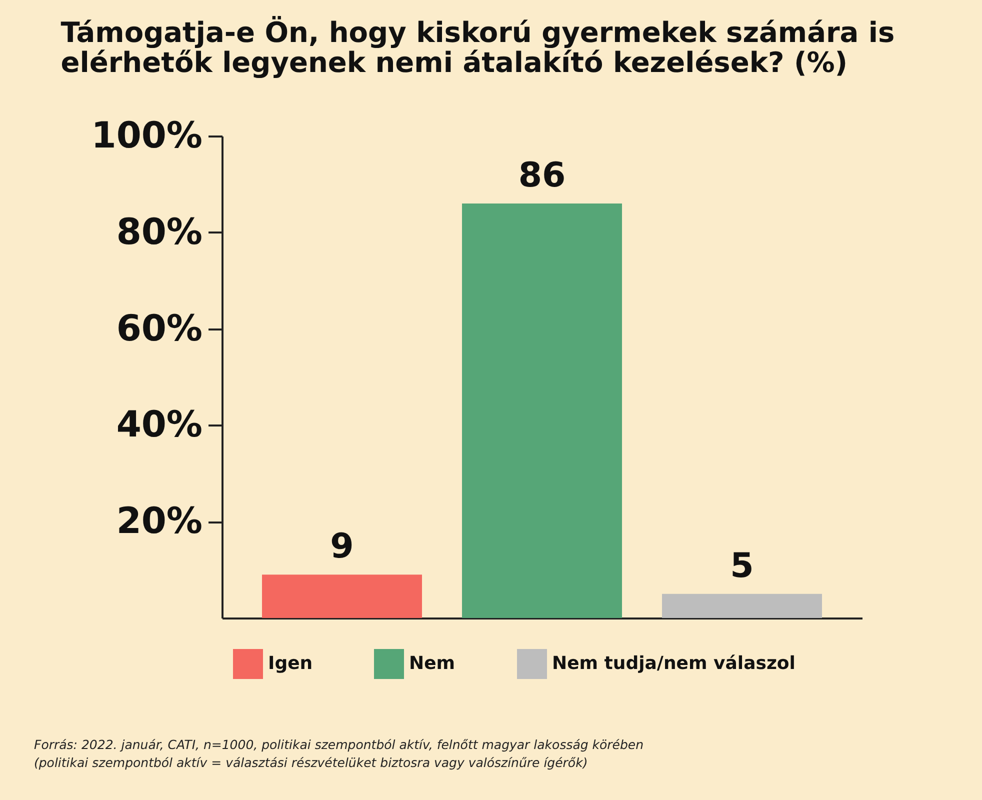  I want to click on data-label: 5, so click(742, 566).